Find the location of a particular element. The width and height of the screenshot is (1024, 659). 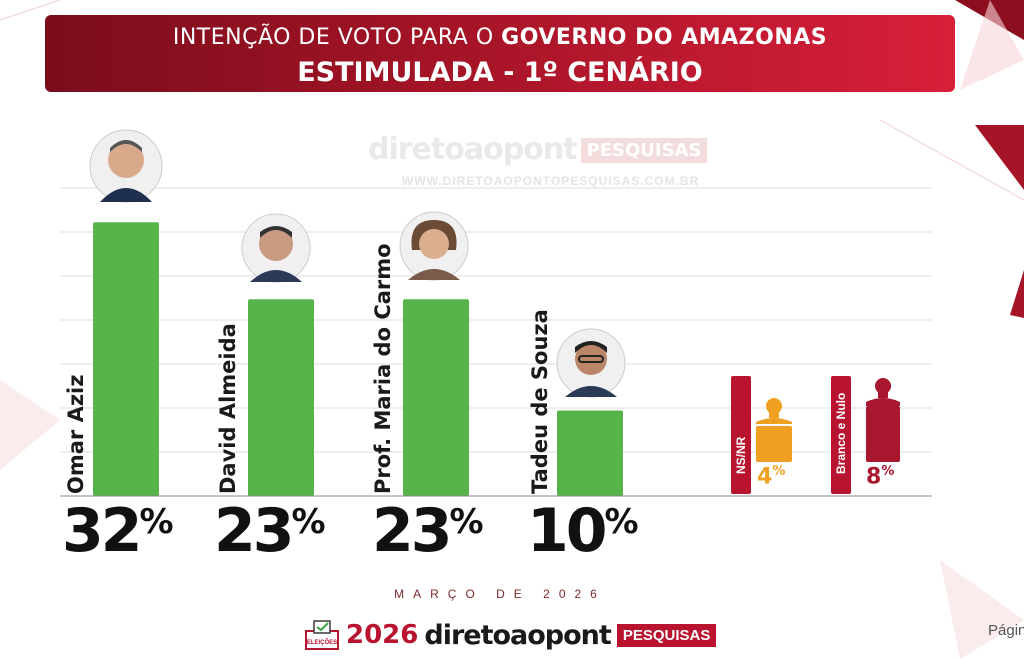

bar-label-tadeu-de-souza: Tadeu de Souza is located at coordinates (540, 401).